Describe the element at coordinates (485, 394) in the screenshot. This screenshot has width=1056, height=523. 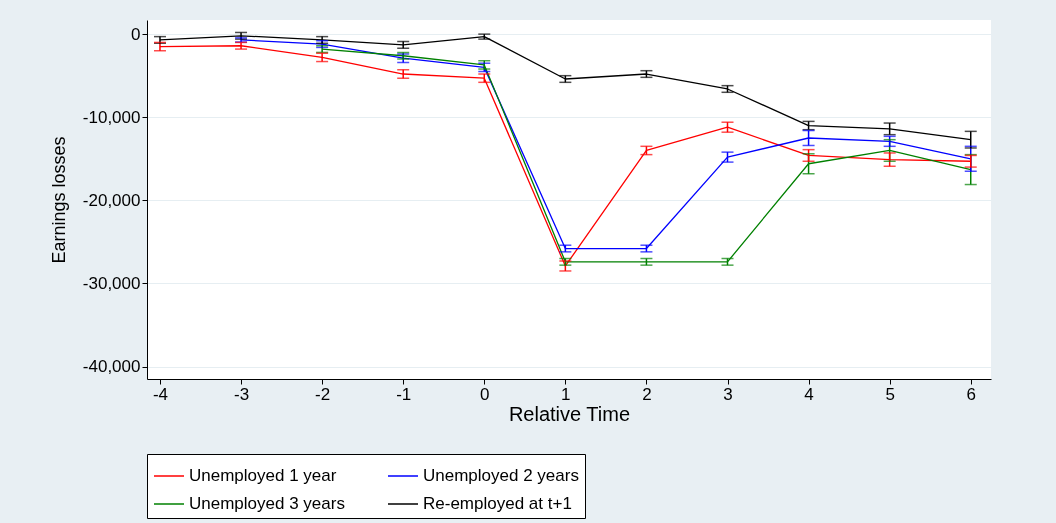
I see `x-tick-label: 0` at that location.